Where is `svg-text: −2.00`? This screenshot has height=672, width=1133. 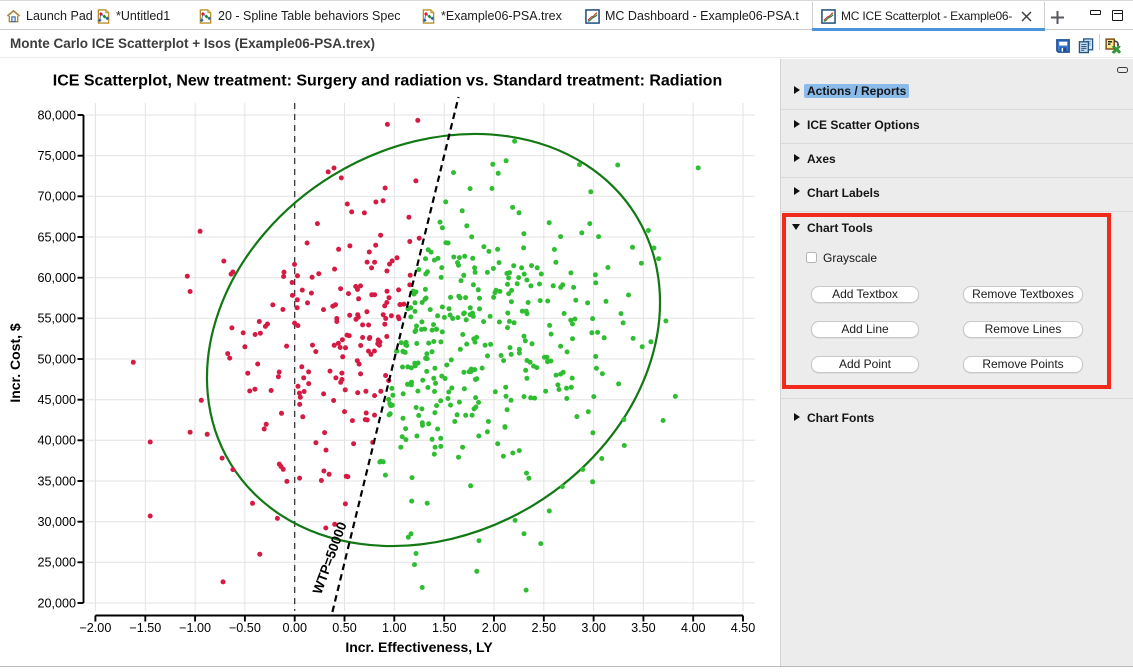 svg-text: −2.00 is located at coordinates (95, 628).